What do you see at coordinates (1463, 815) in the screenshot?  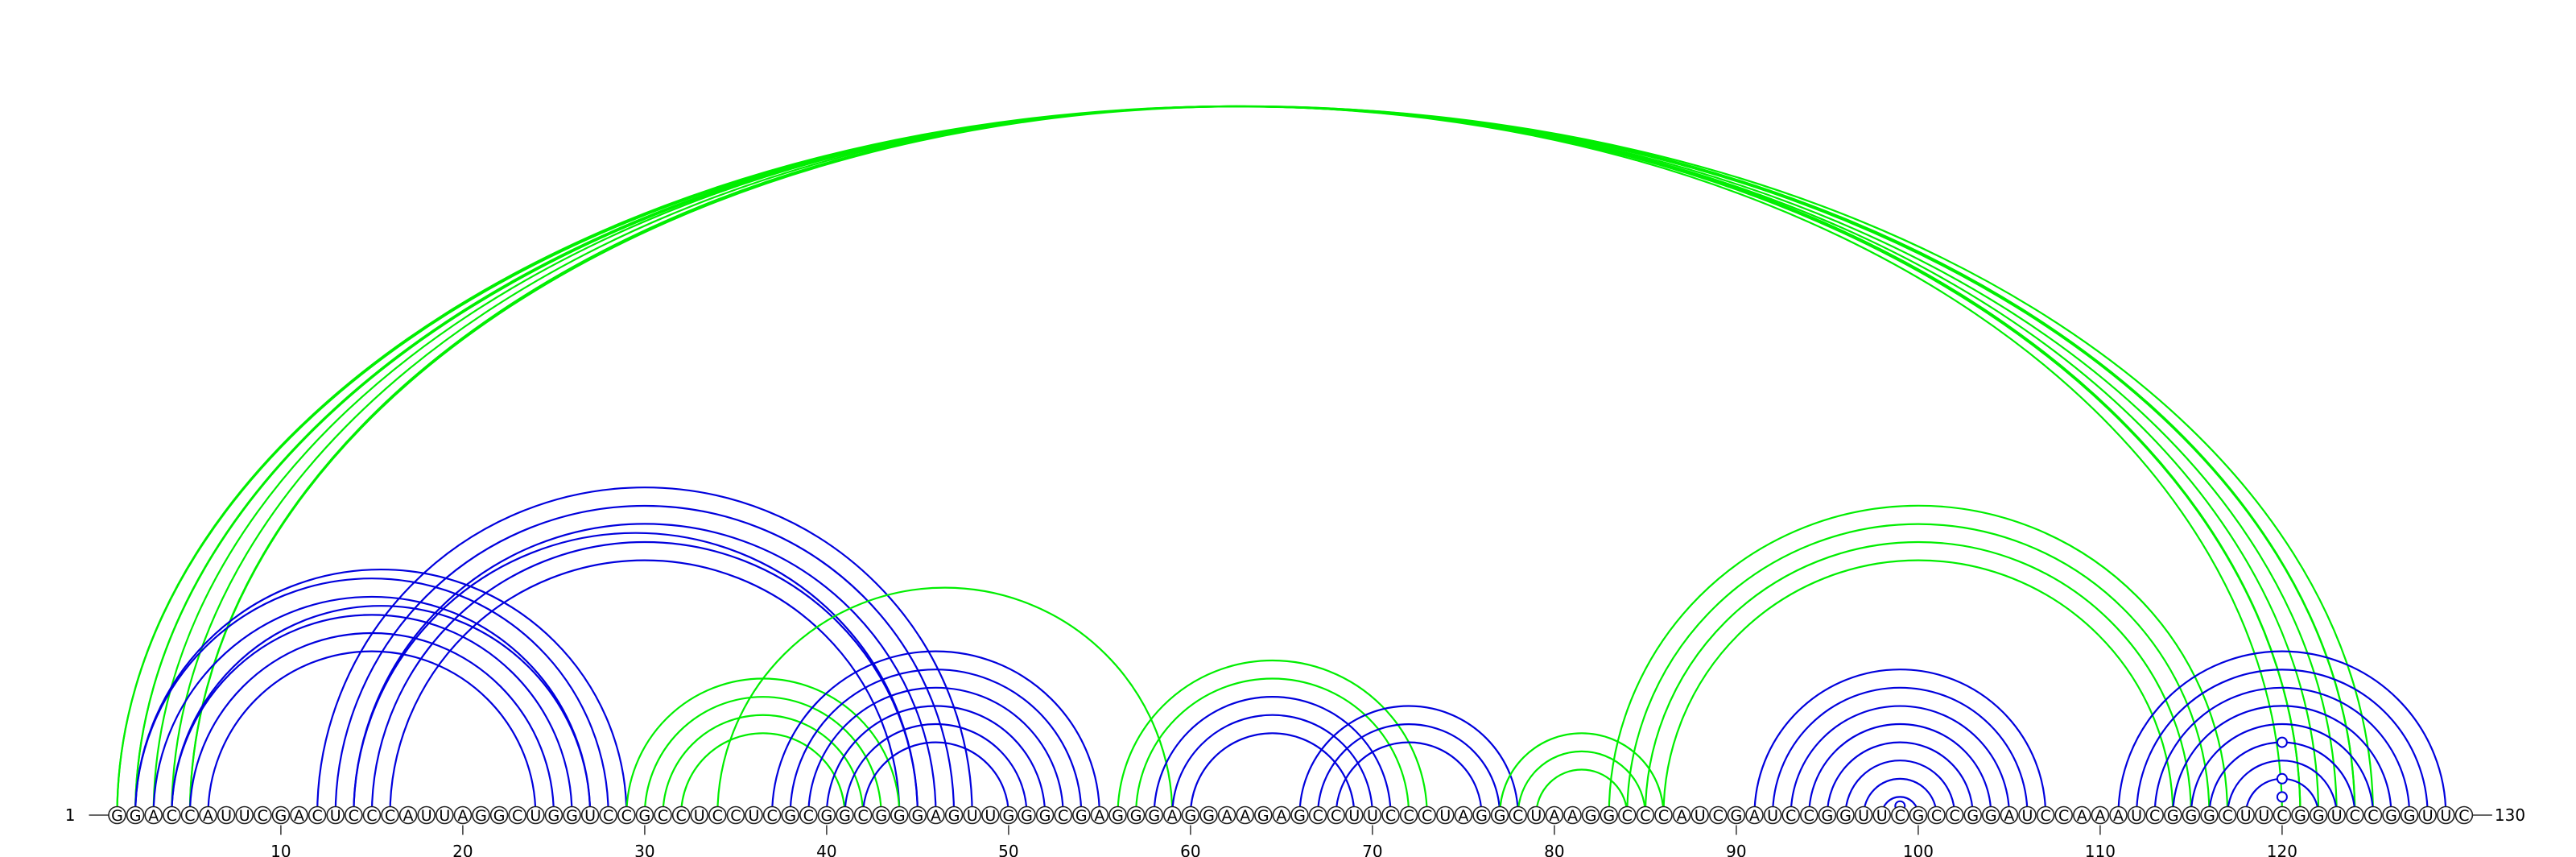 I see `nucleotide-75: A` at bounding box center [1463, 815].